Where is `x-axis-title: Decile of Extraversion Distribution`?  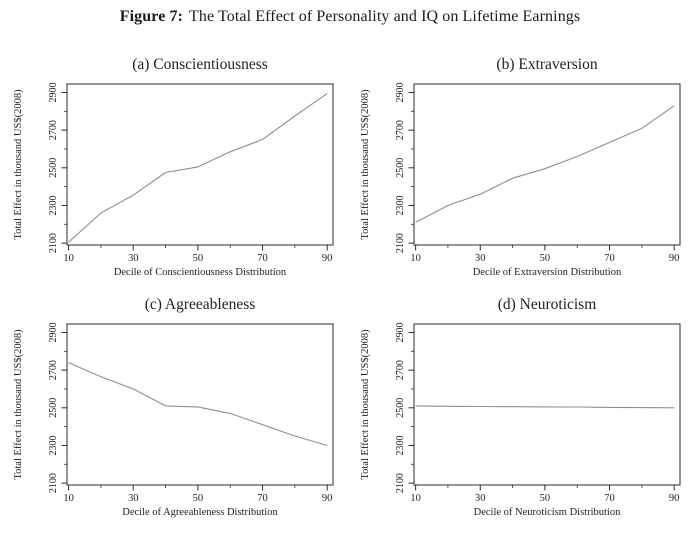 x-axis-title: Decile of Extraversion Distribution is located at coordinates (547, 272).